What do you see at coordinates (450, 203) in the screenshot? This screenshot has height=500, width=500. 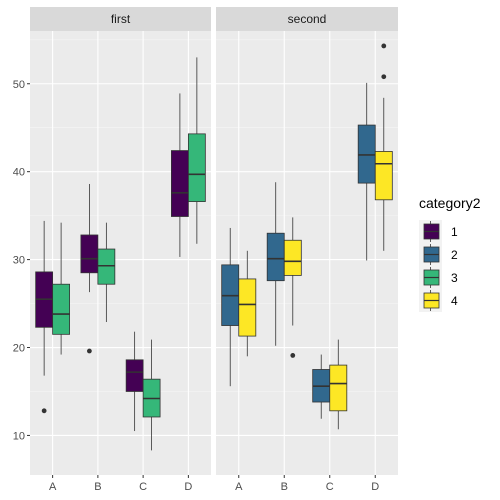 I see `legend-title: category2` at bounding box center [450, 203].